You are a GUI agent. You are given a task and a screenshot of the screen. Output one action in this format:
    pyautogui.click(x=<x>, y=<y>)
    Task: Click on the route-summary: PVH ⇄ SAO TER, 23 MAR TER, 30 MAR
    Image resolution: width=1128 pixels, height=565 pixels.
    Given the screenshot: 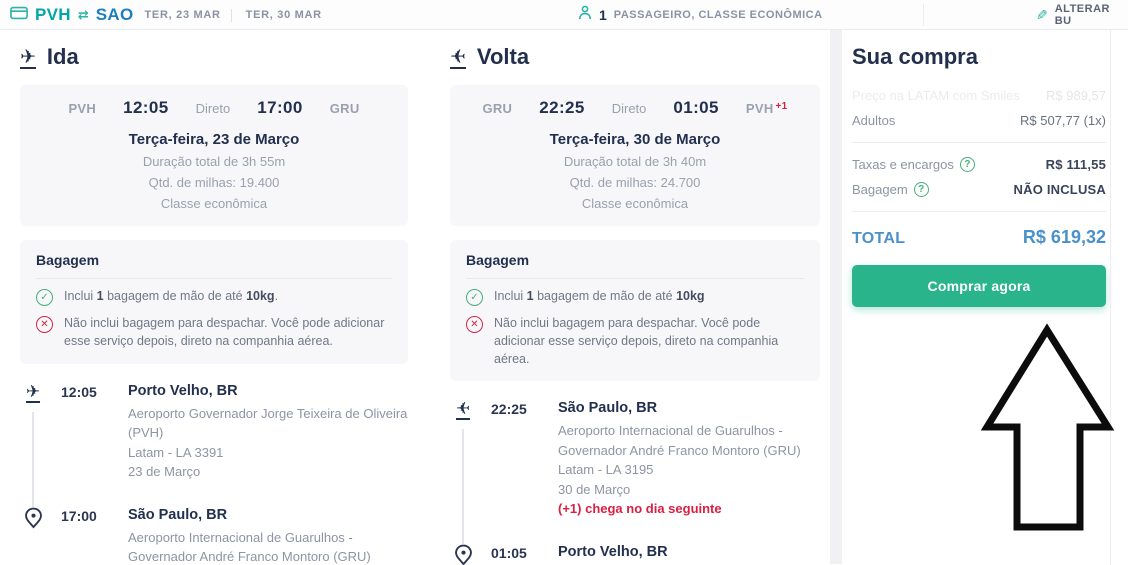 What is the action you would take?
    pyautogui.click(x=166, y=15)
    